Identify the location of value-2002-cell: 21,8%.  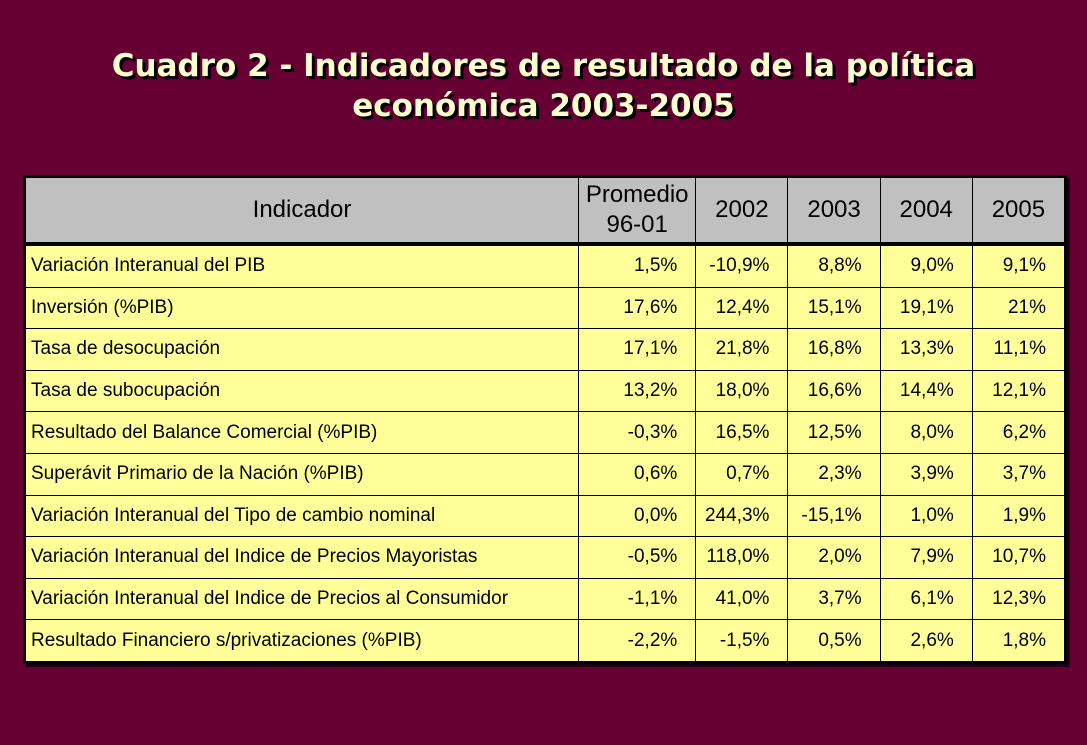
(742, 349).